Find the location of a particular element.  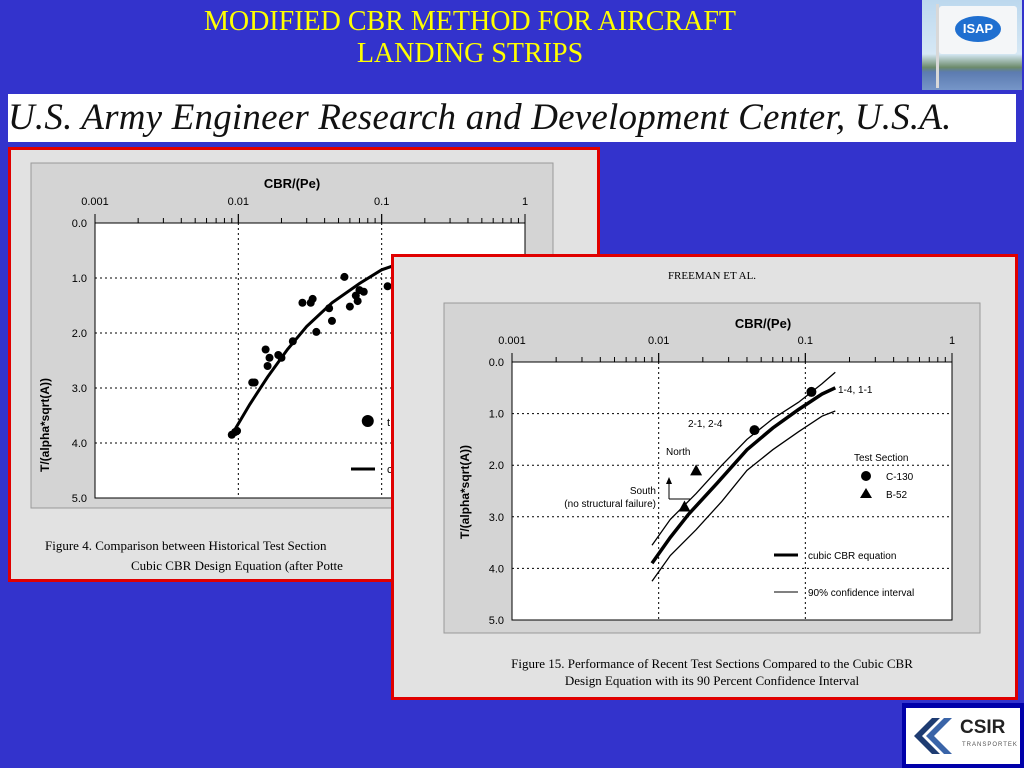

figure-15-y-tick-label: 2.0 is located at coordinates (496, 466).